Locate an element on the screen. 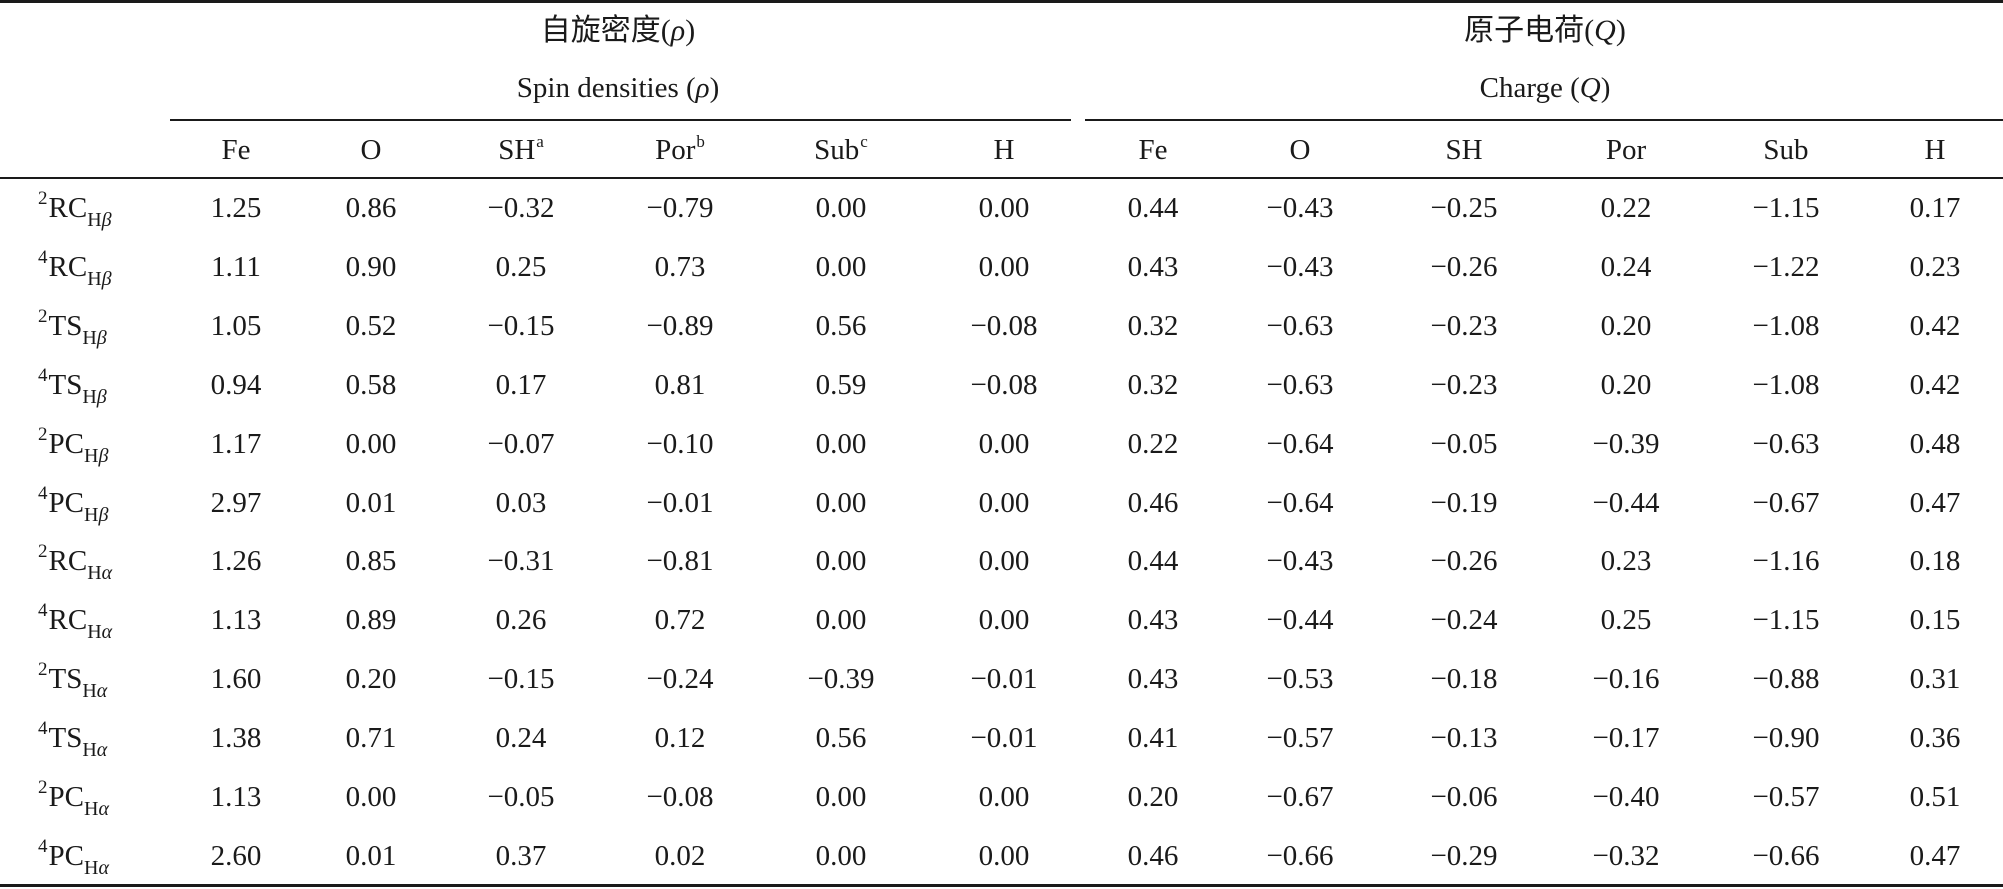 The width and height of the screenshot is (2003, 889). table-cell: 0.36 is located at coordinates (1935, 738).